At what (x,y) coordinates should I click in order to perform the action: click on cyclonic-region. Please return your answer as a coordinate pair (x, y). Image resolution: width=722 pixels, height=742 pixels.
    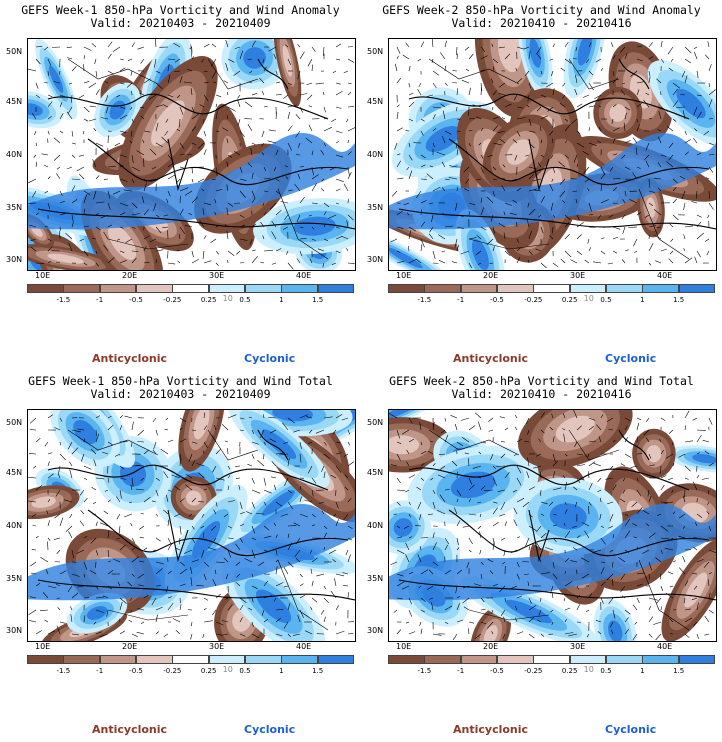
    Looking at the image, I should click on (292, 416).